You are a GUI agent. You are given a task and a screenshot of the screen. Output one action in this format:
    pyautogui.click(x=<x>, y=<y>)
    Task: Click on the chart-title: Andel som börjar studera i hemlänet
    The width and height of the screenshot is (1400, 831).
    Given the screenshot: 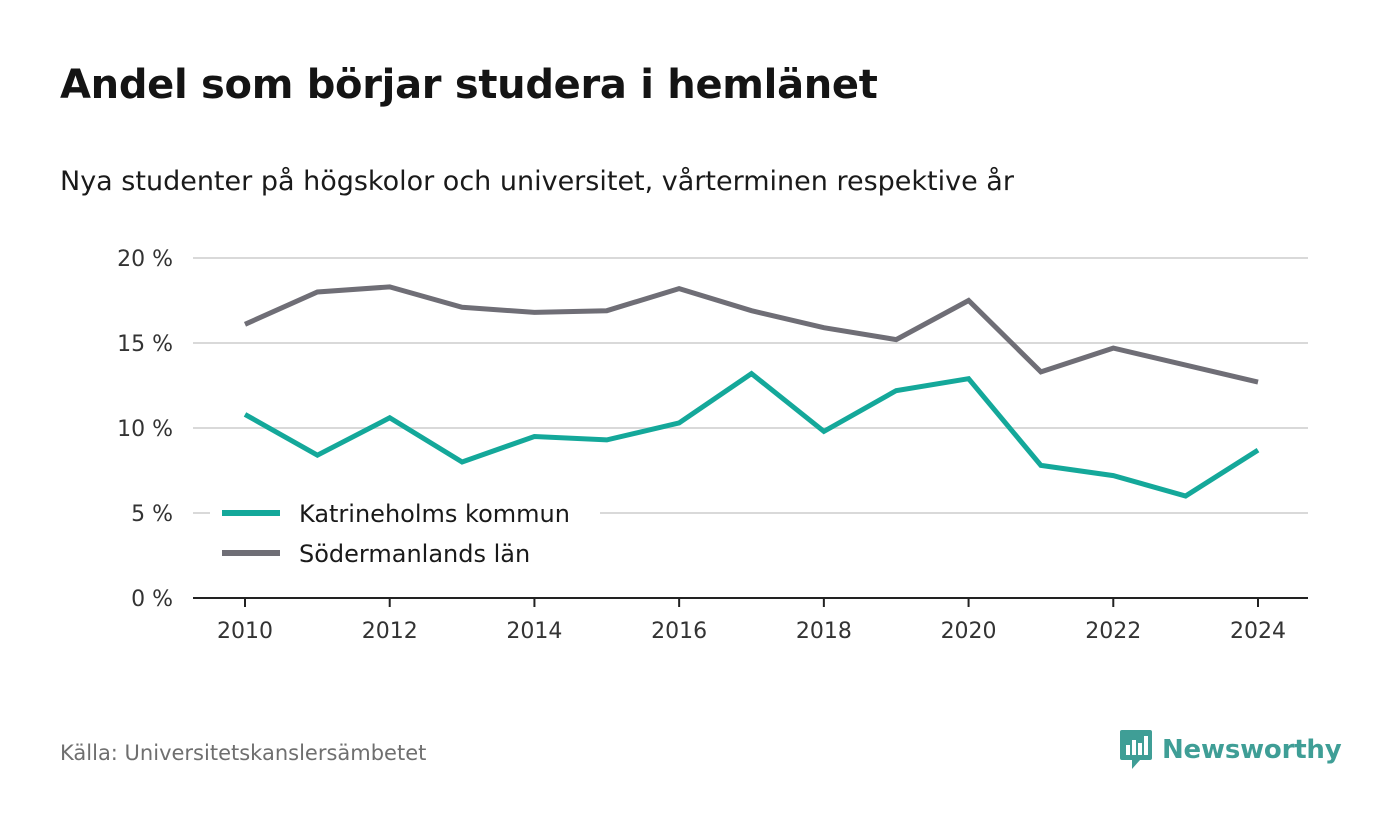 What is the action you would take?
    pyautogui.click(x=469, y=85)
    